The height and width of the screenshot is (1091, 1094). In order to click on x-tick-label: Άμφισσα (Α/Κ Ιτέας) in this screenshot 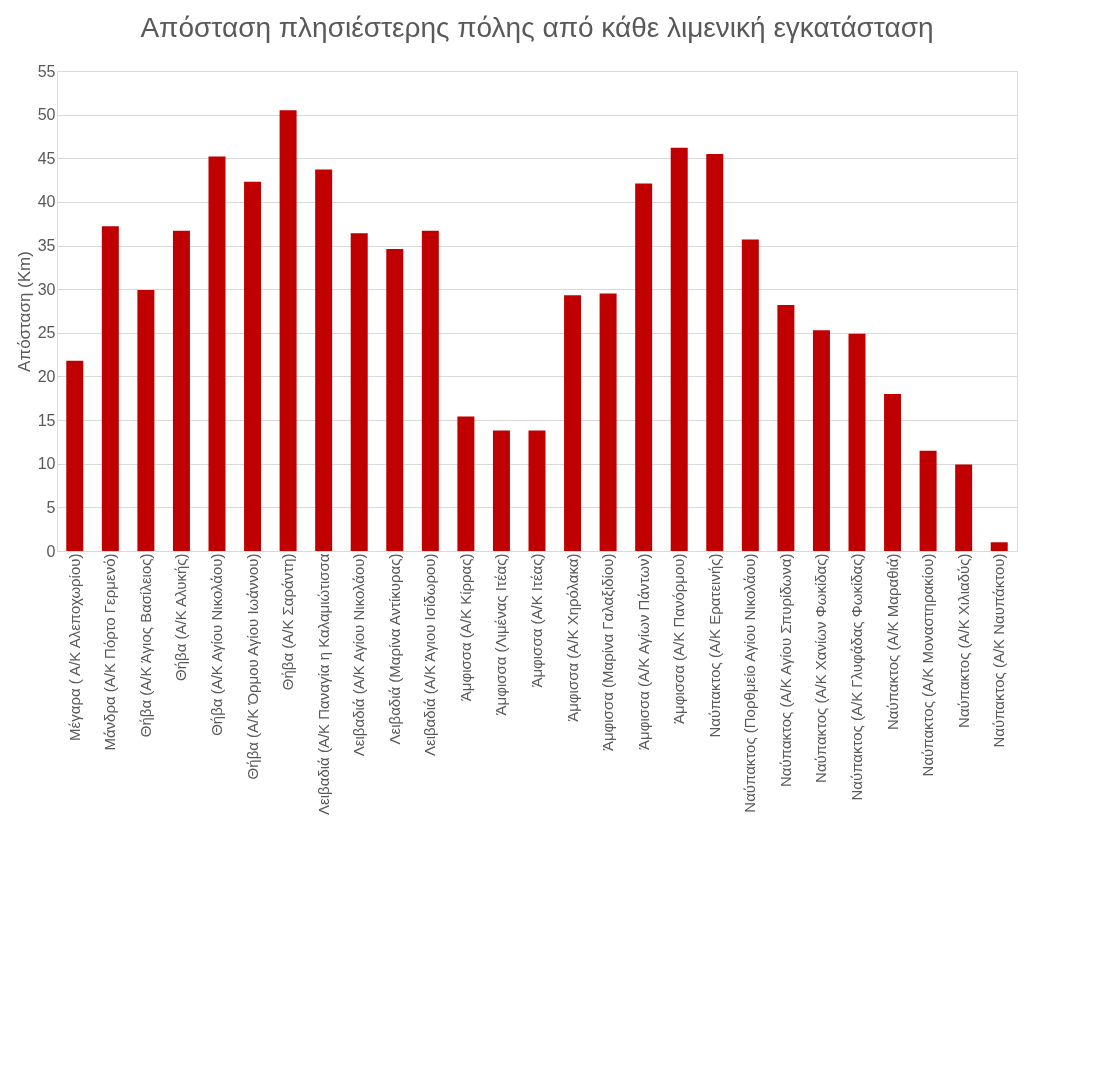, I will do `click(536, 620)`.